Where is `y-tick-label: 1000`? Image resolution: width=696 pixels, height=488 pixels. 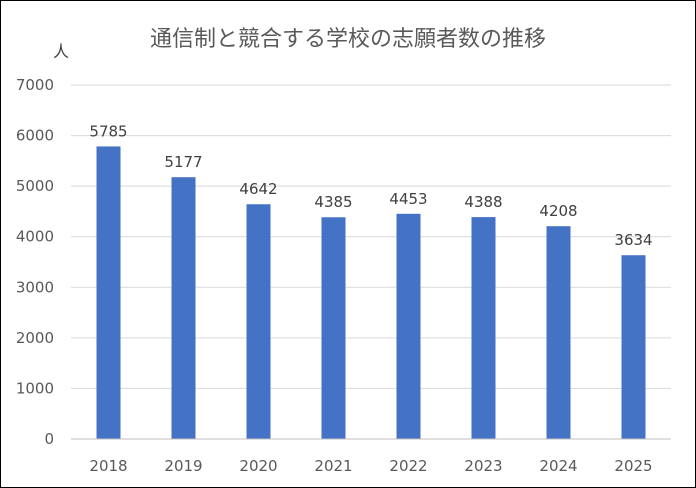 y-tick-label: 1000 is located at coordinates (35, 388).